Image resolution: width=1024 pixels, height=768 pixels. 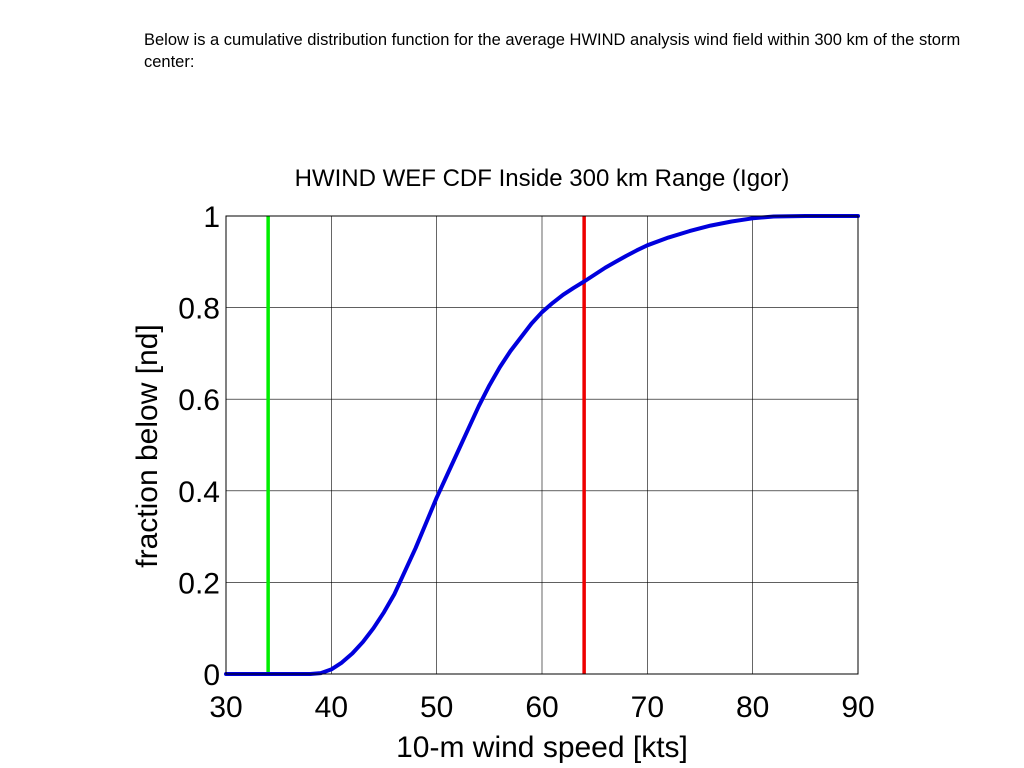 What do you see at coordinates (199, 400) in the screenshot?
I see `y-tick-label: 0.6` at bounding box center [199, 400].